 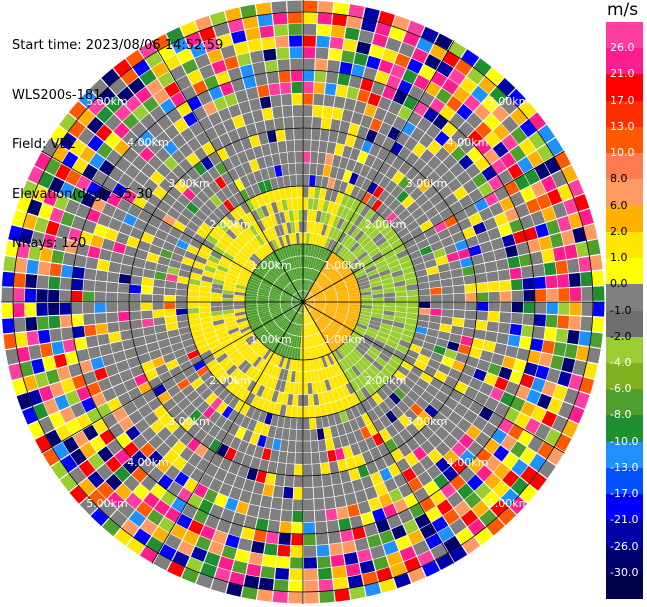 What do you see at coordinates (624, 520) in the screenshot?
I see `colorbar-tick-label: -21.0` at bounding box center [624, 520].